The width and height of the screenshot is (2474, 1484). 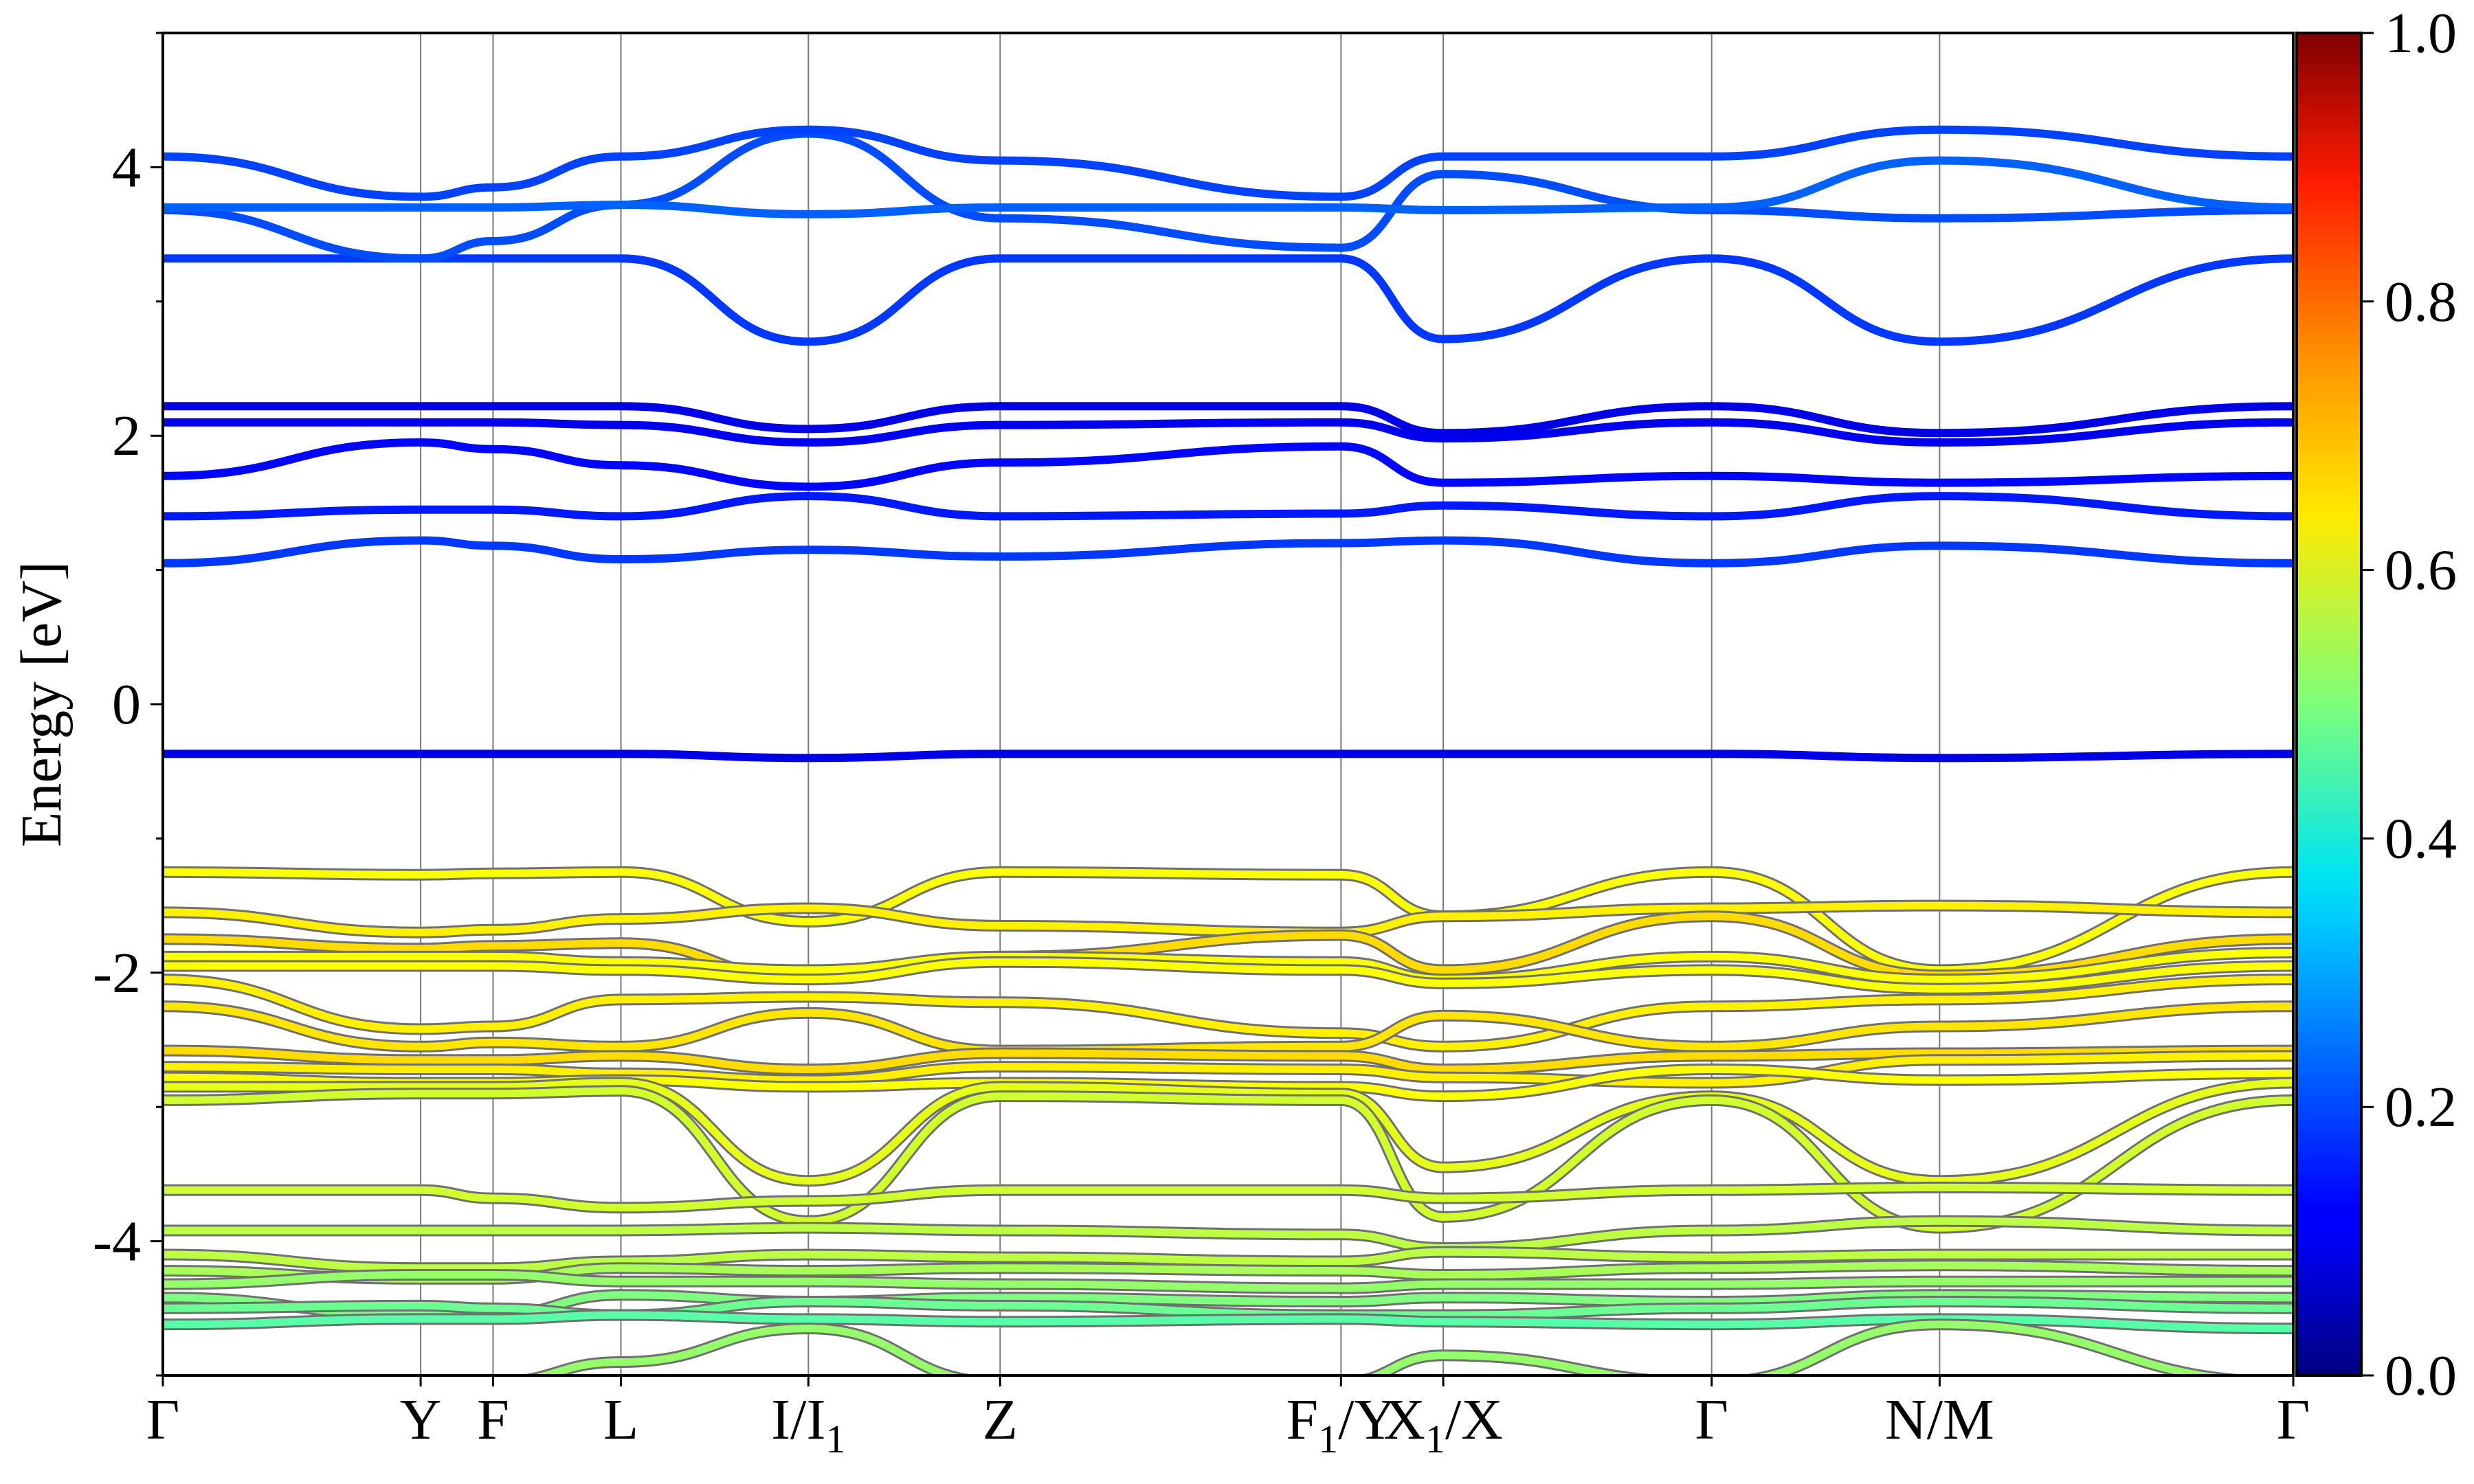 What do you see at coordinates (1228, 1418) in the screenshot?
I see `x-axis: Γ Y F L I/I1 Z F1/YX1/X Γ N/M Γ` at bounding box center [1228, 1418].